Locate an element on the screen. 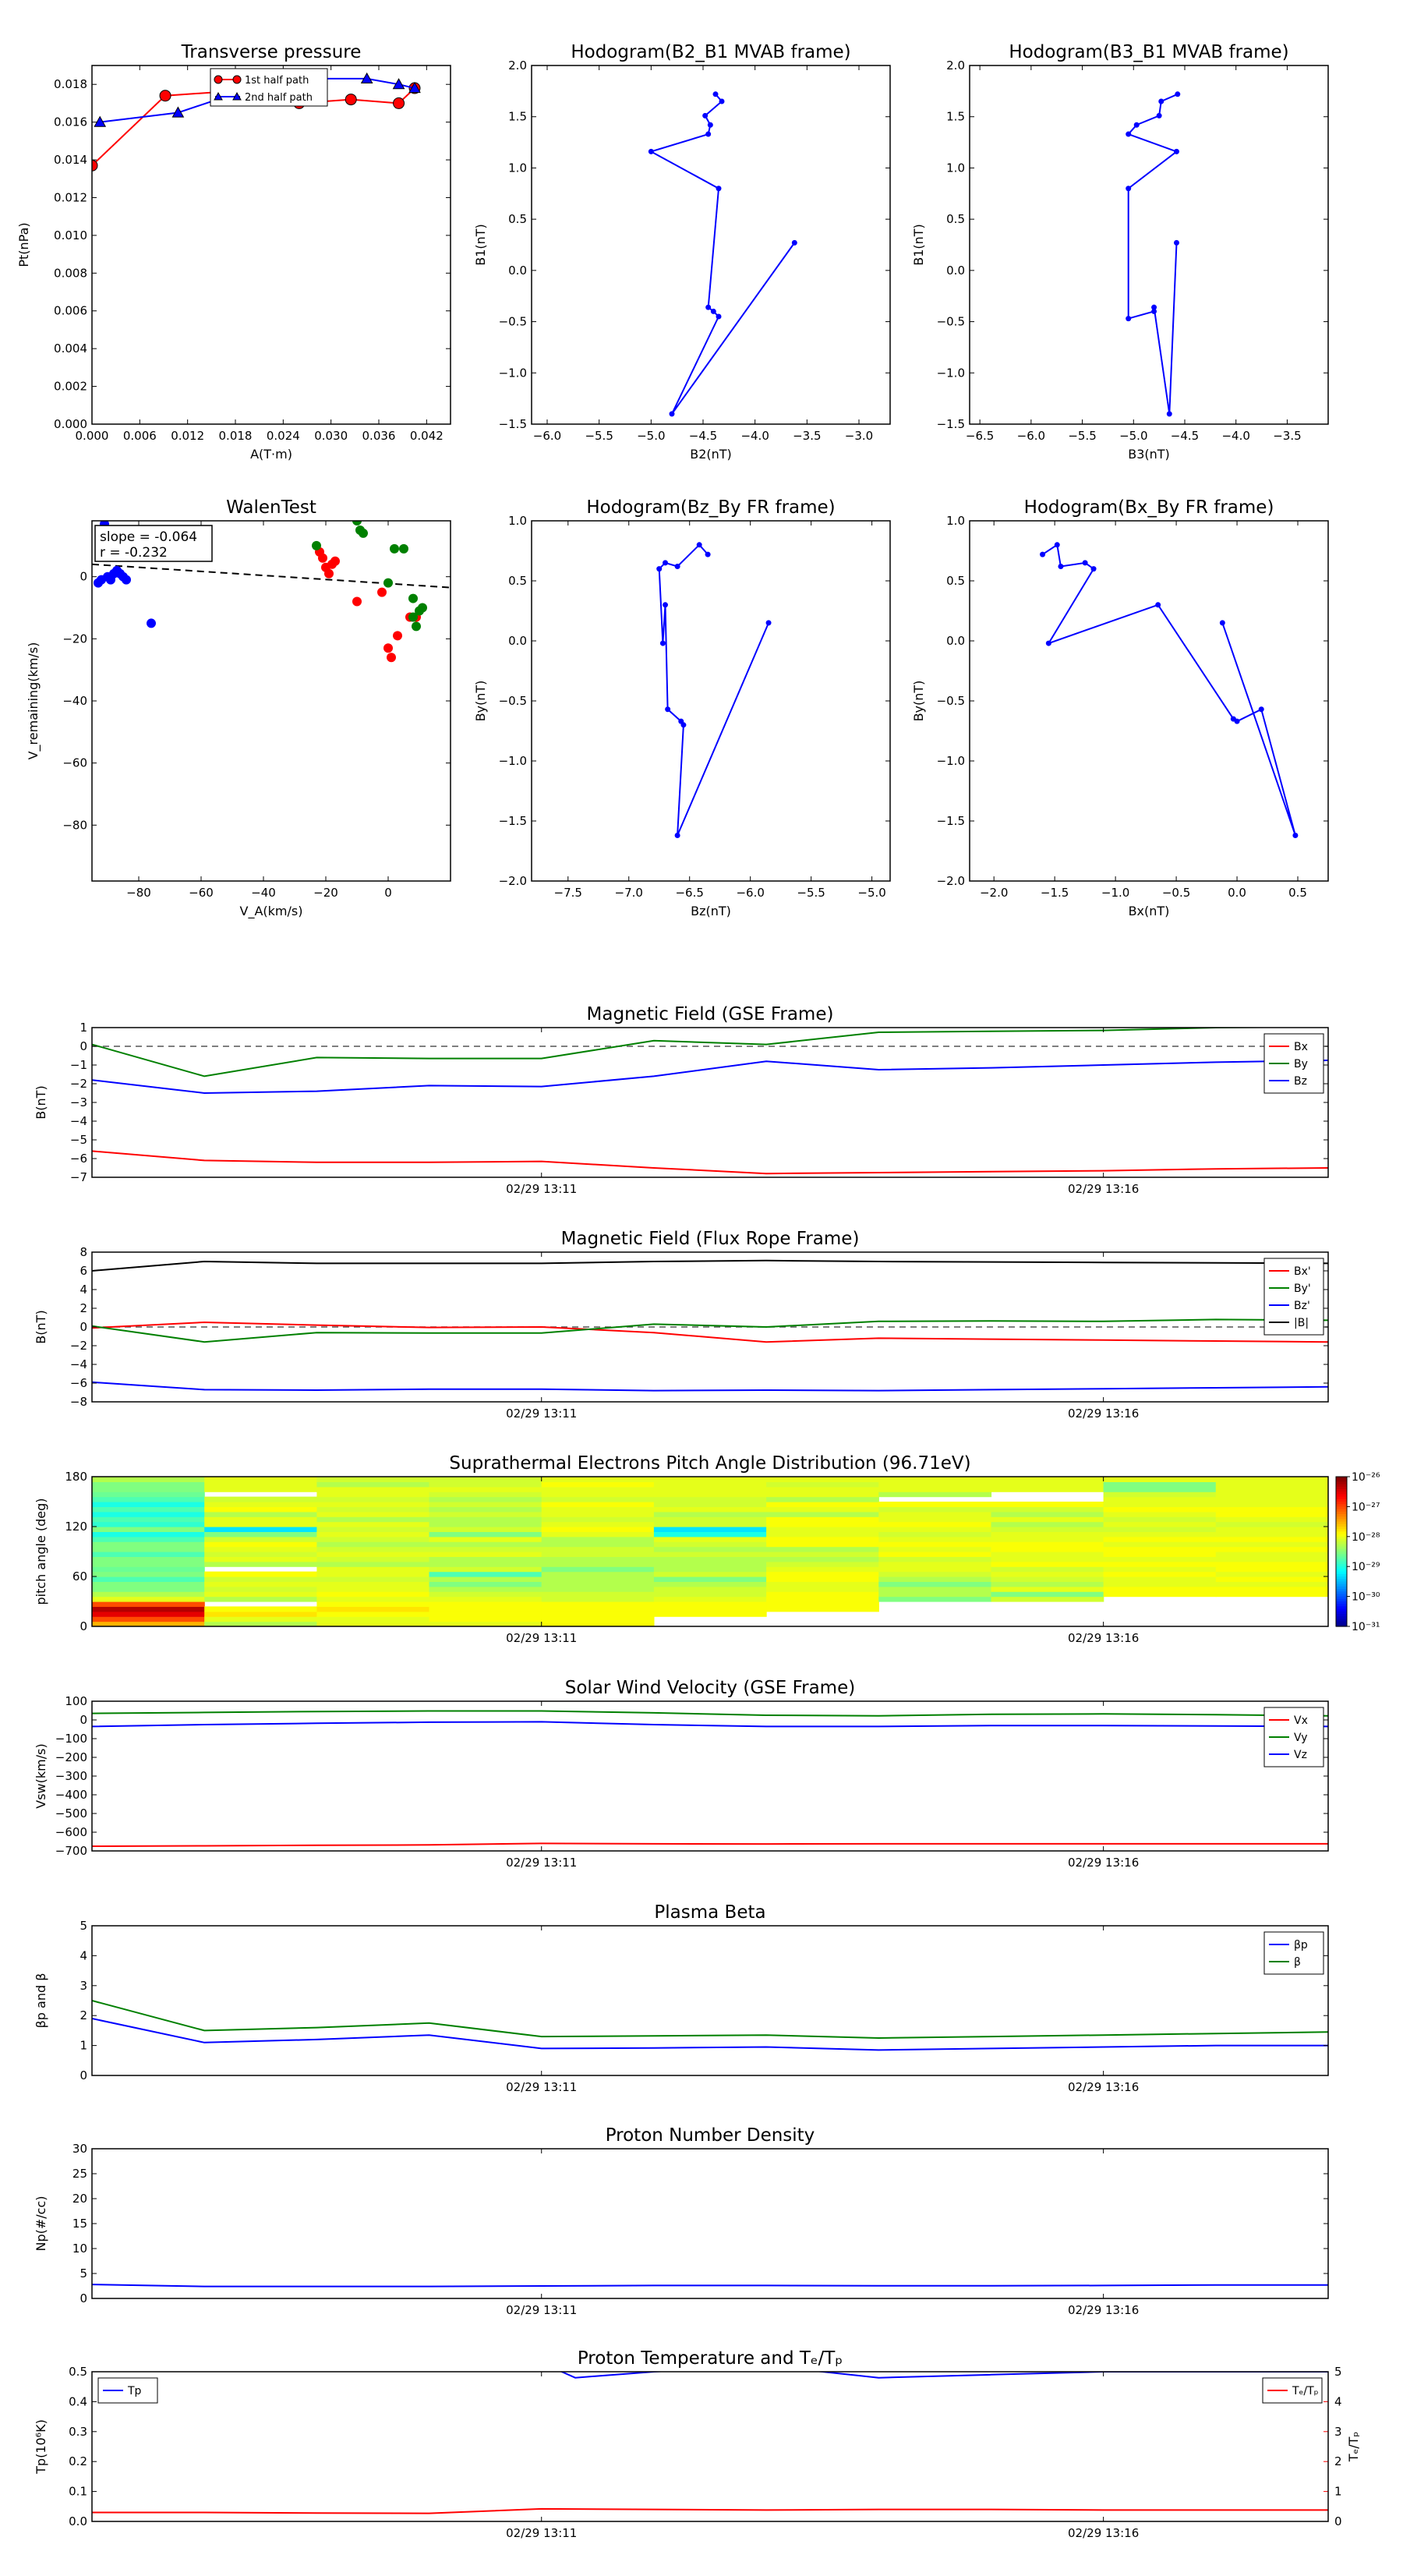 Image resolution: width=1403 pixels, height=2576 pixels. y2-tick-label: 0 is located at coordinates (1338, 2521).